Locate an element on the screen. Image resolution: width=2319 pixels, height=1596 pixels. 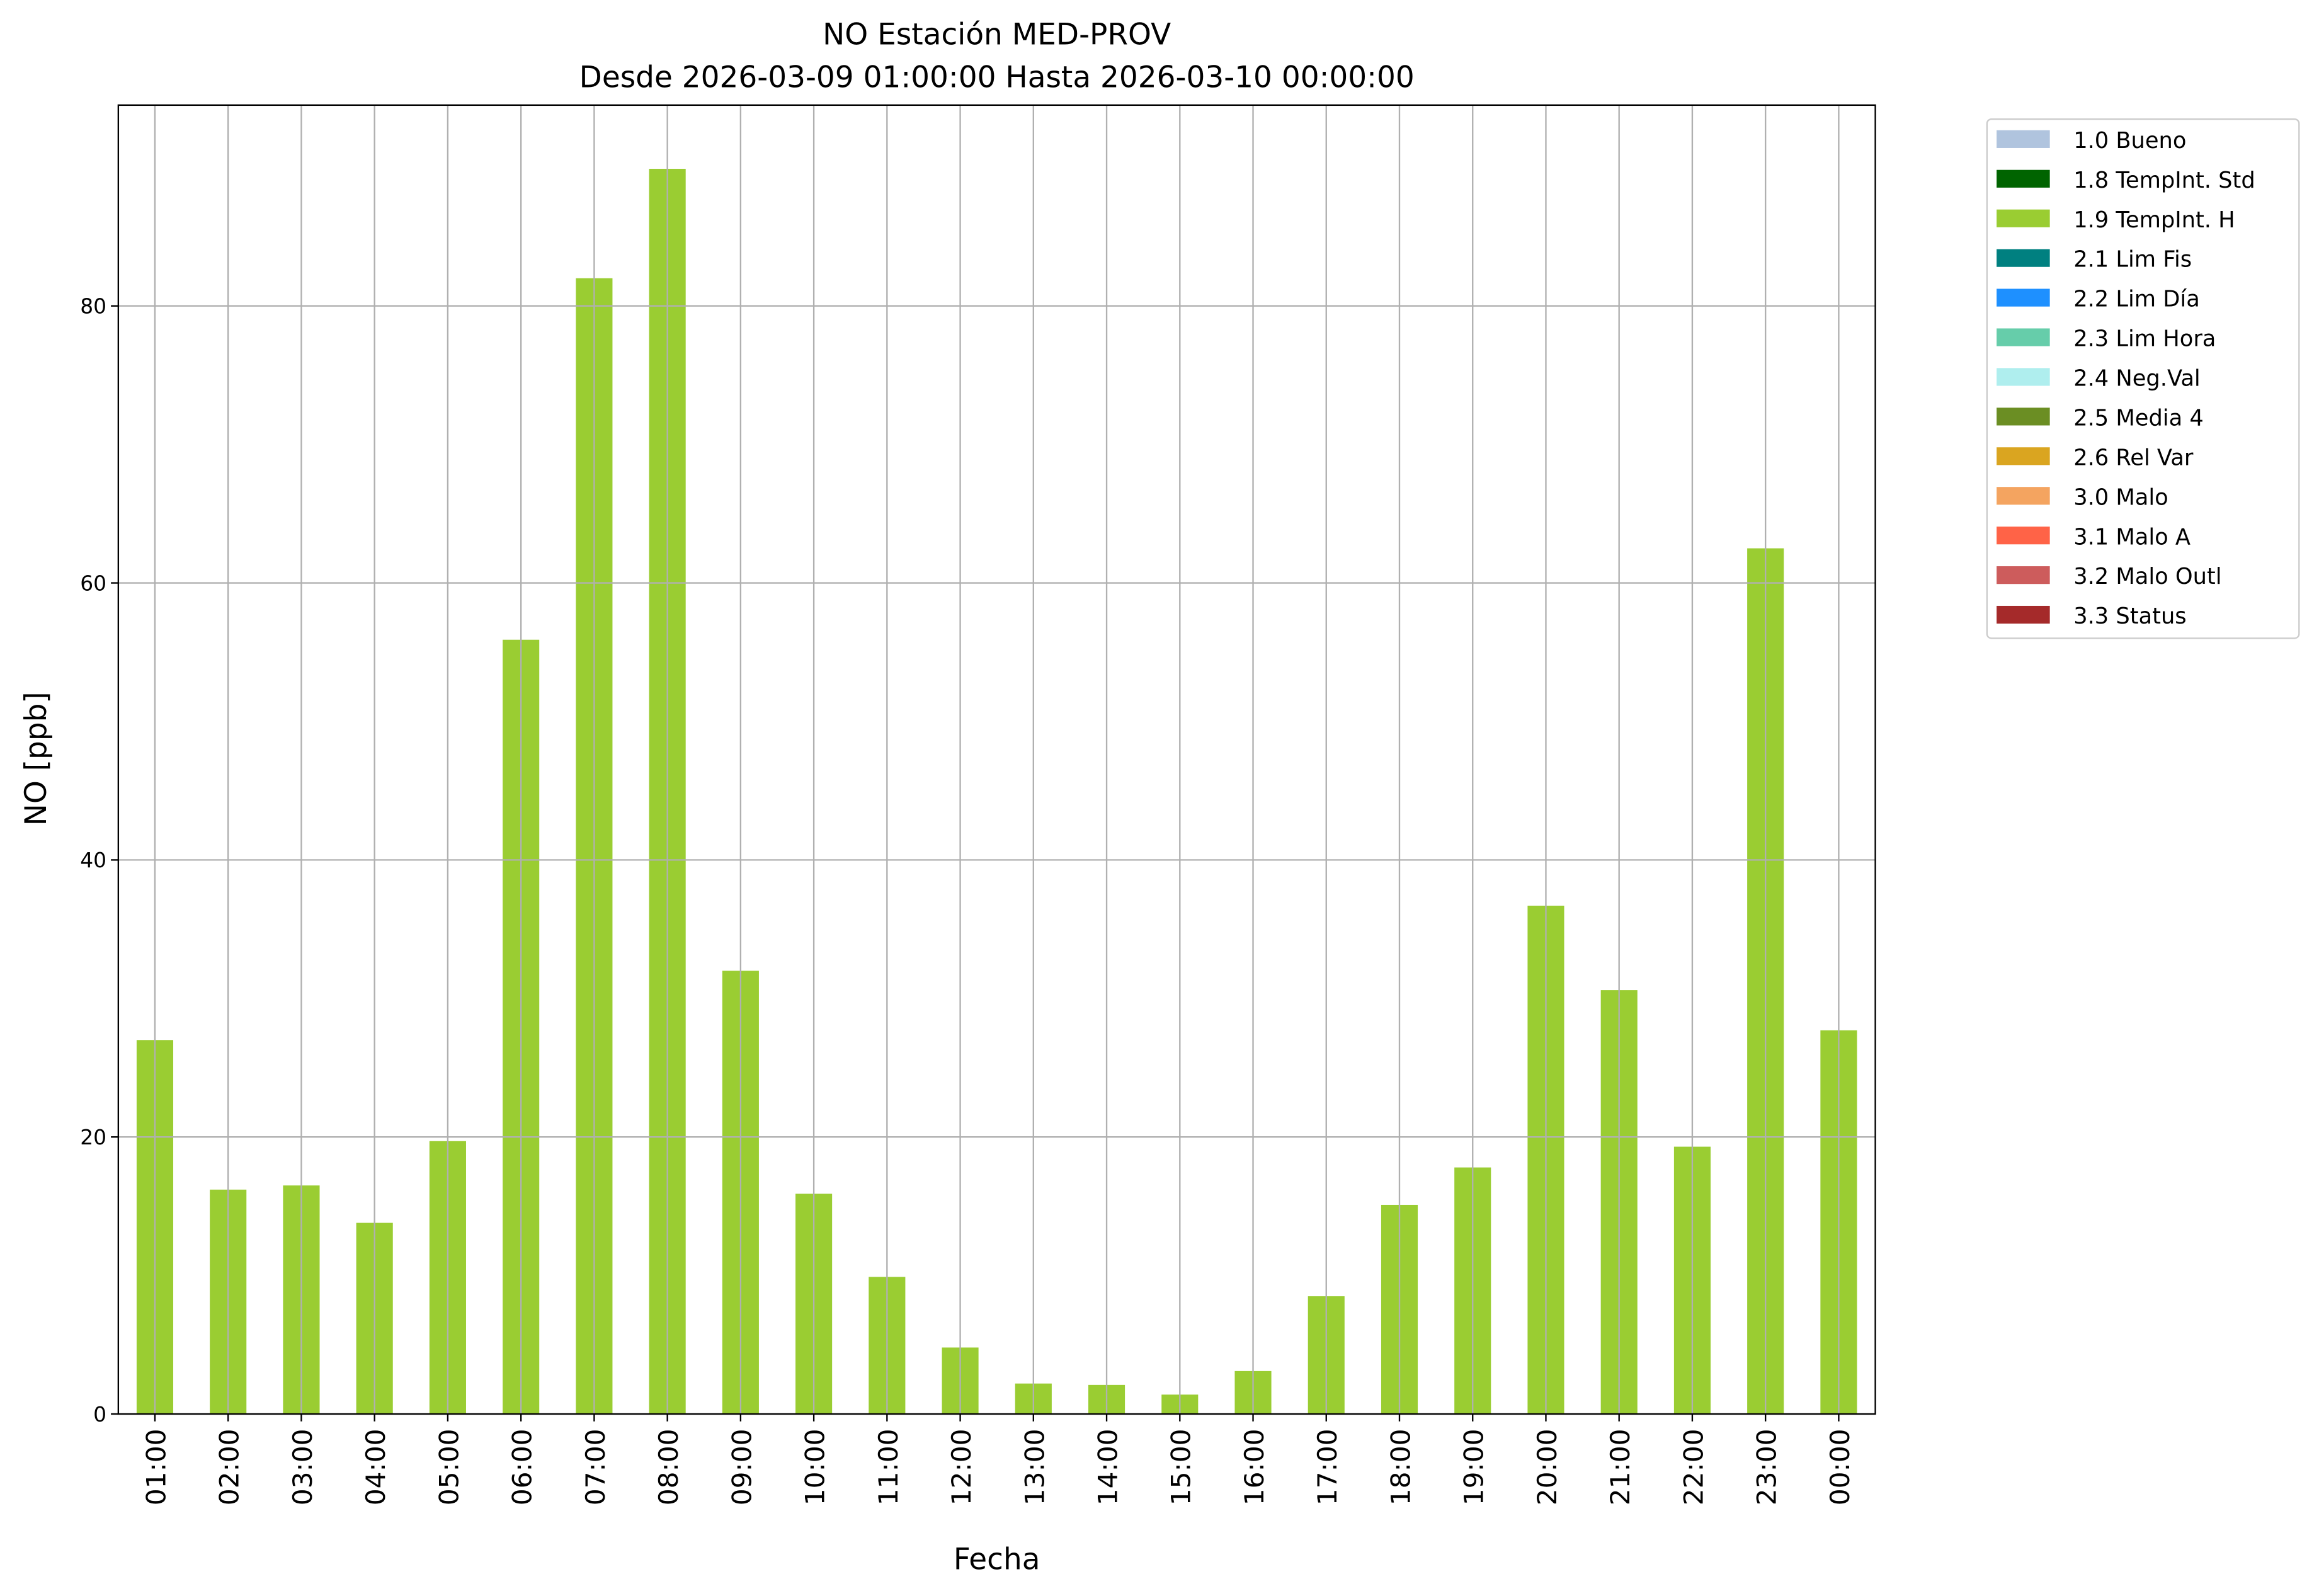
legend-label: 3.3 Status is located at coordinates (2129, 616).